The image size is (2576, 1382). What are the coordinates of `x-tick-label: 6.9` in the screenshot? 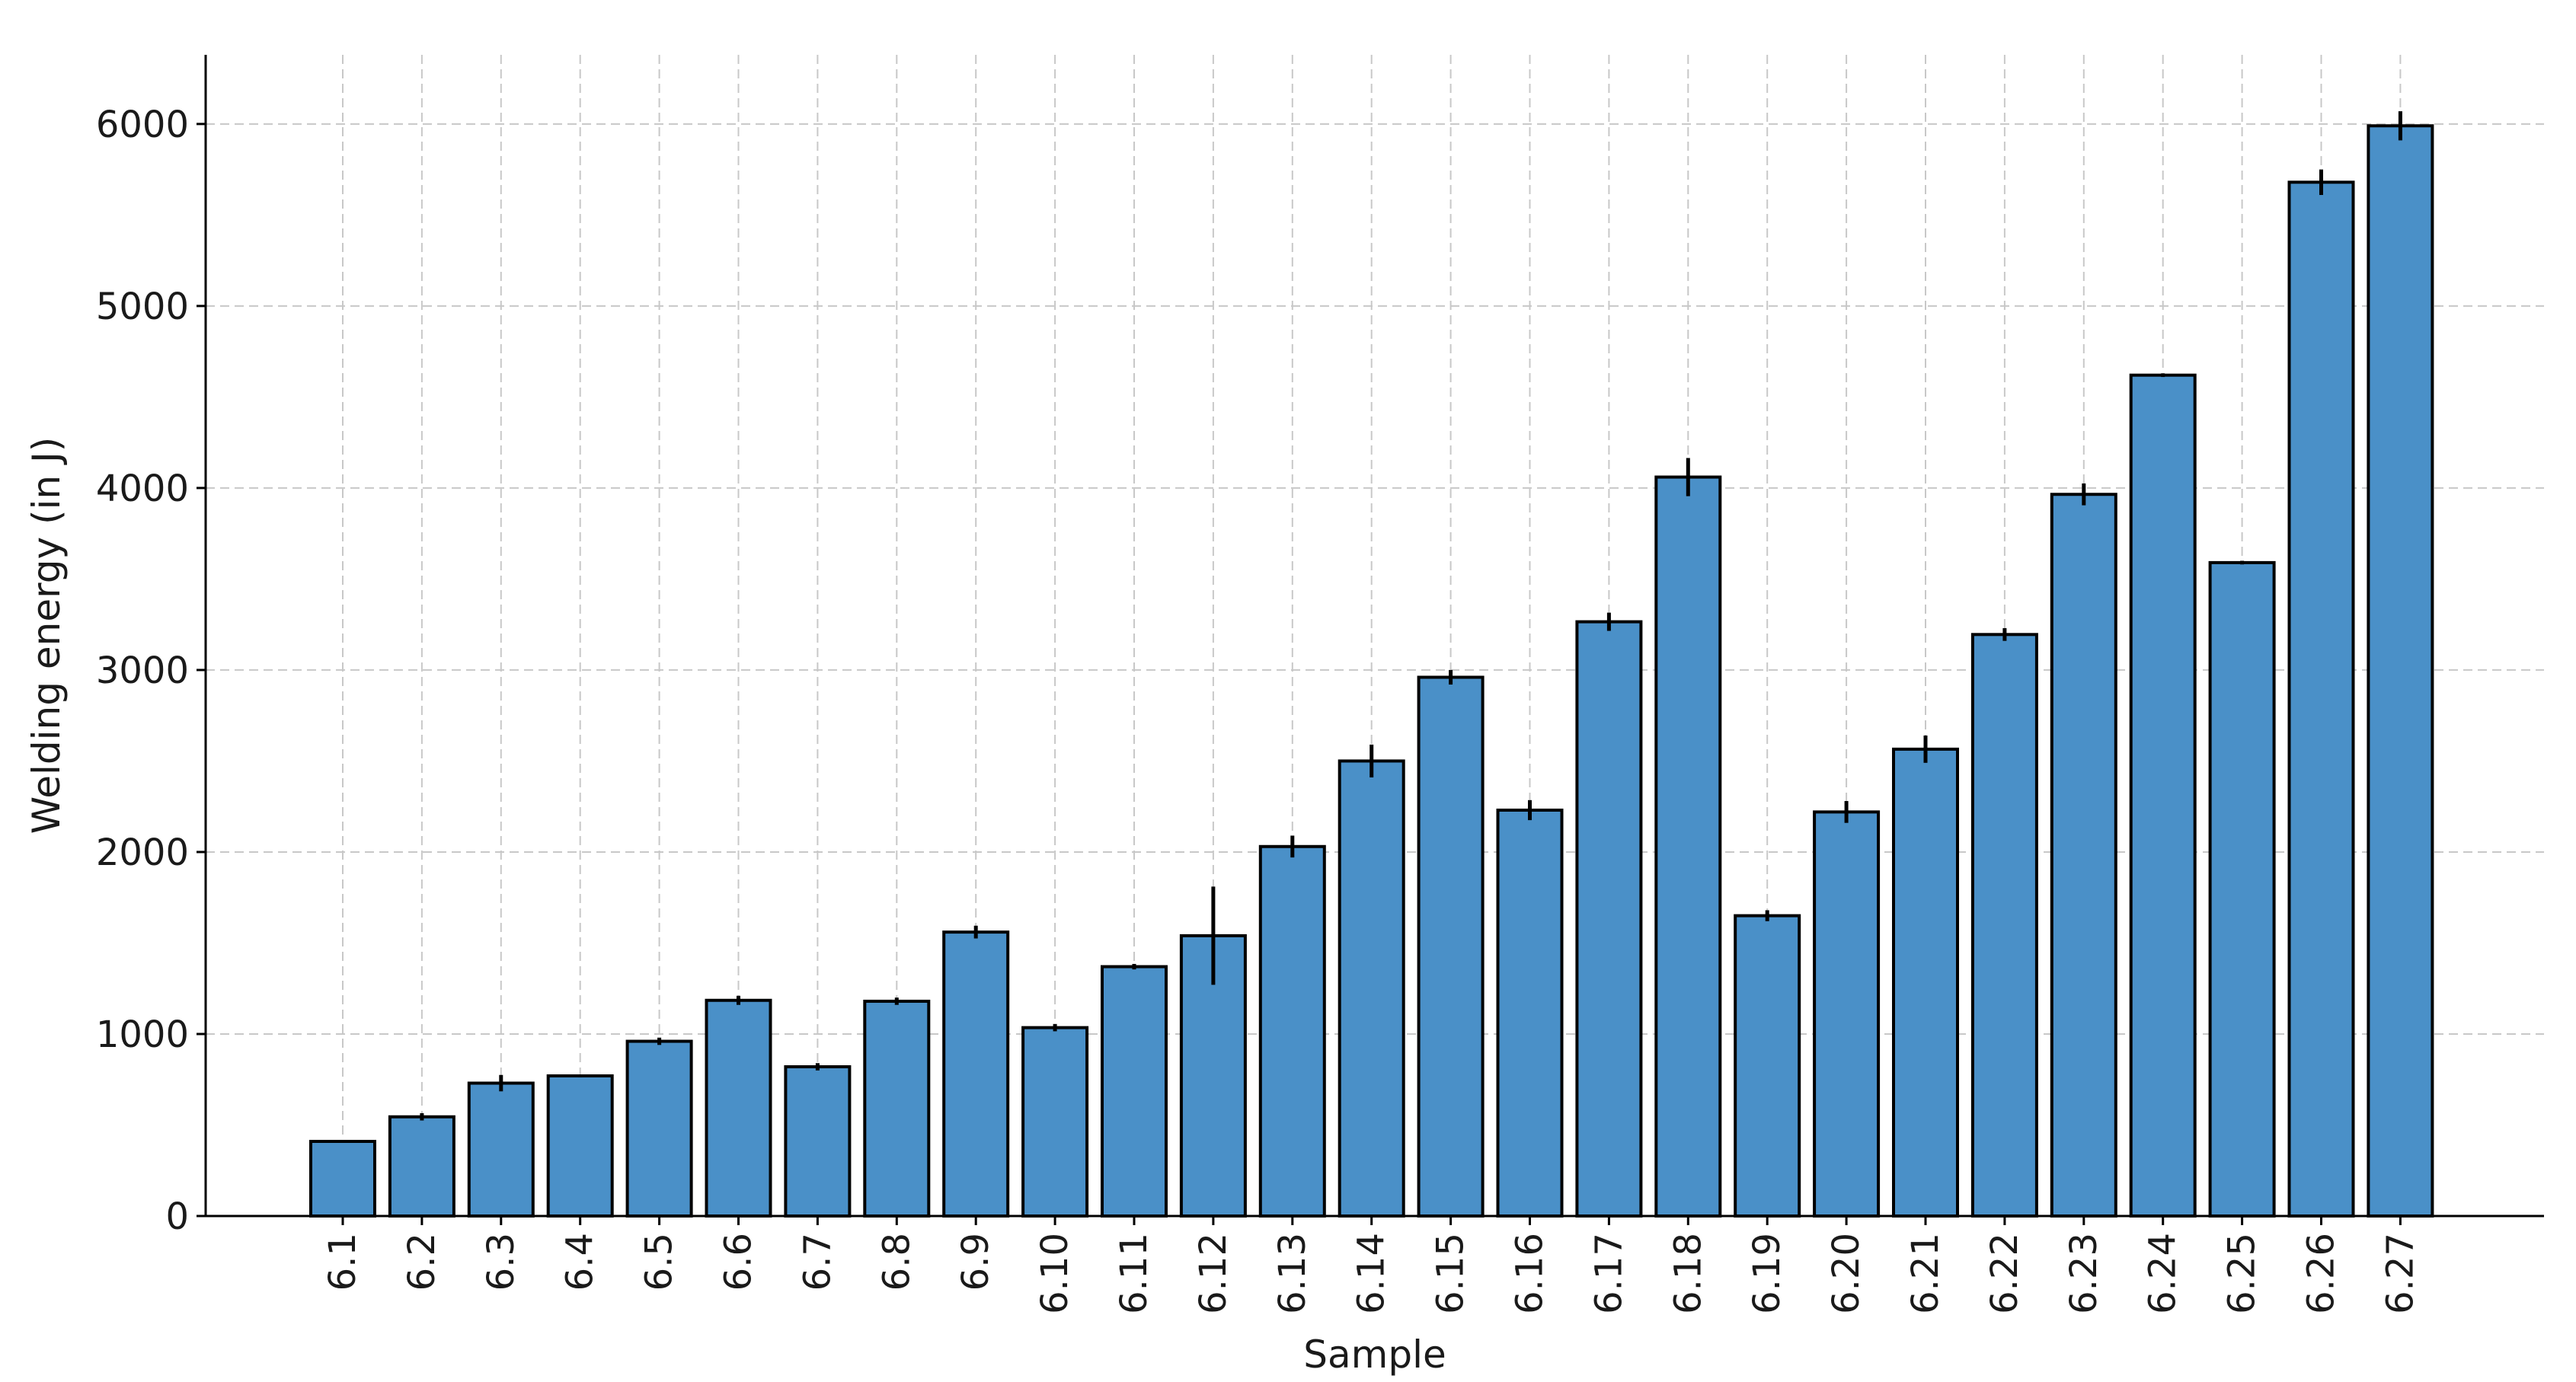 It's located at (975, 1262).